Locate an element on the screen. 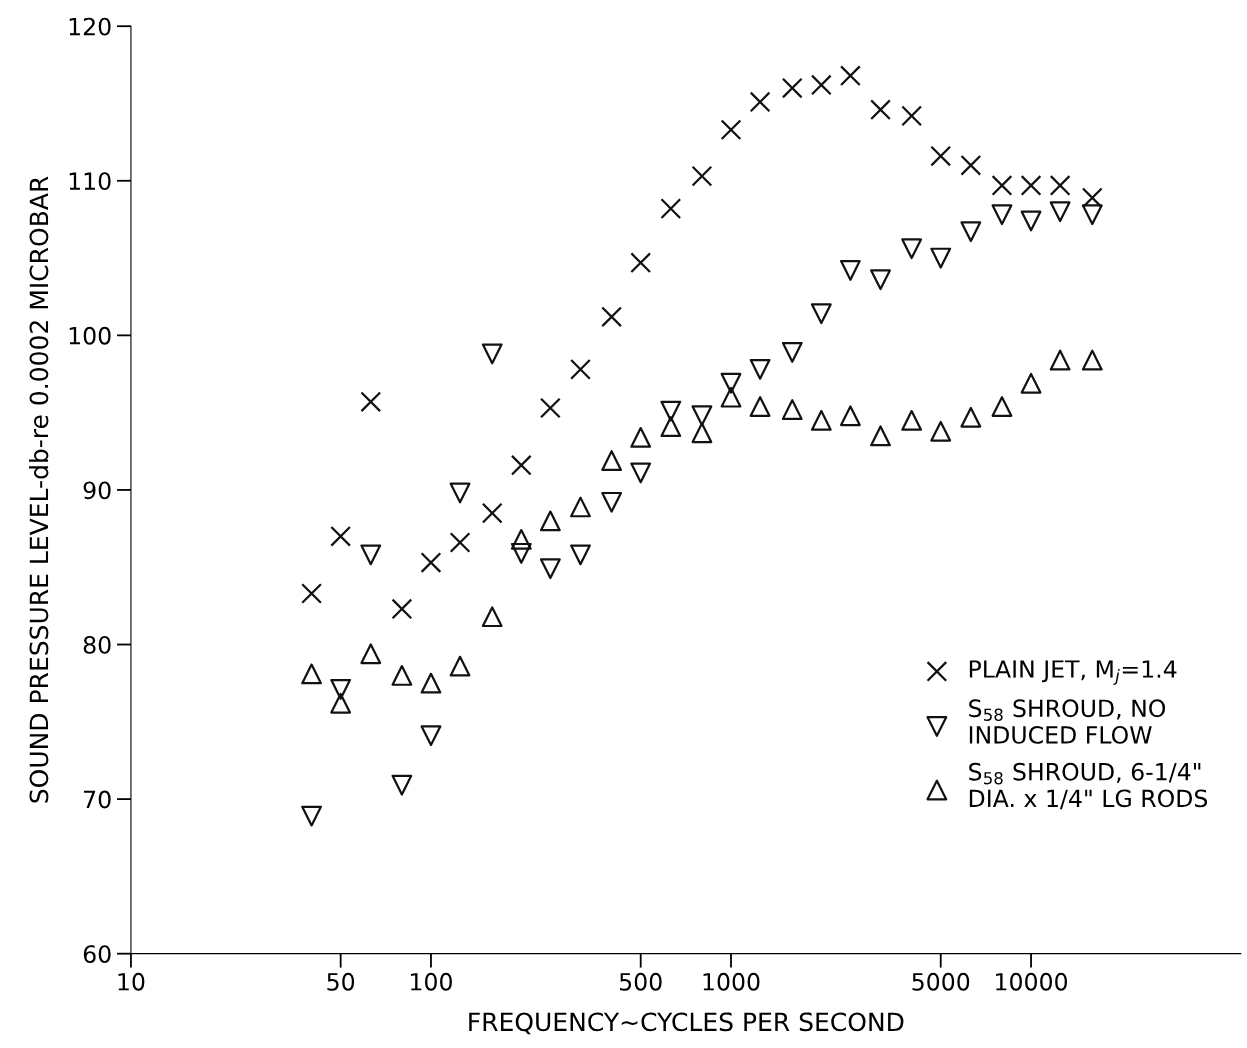  y-tick-label: 60 is located at coordinates (97, 954).